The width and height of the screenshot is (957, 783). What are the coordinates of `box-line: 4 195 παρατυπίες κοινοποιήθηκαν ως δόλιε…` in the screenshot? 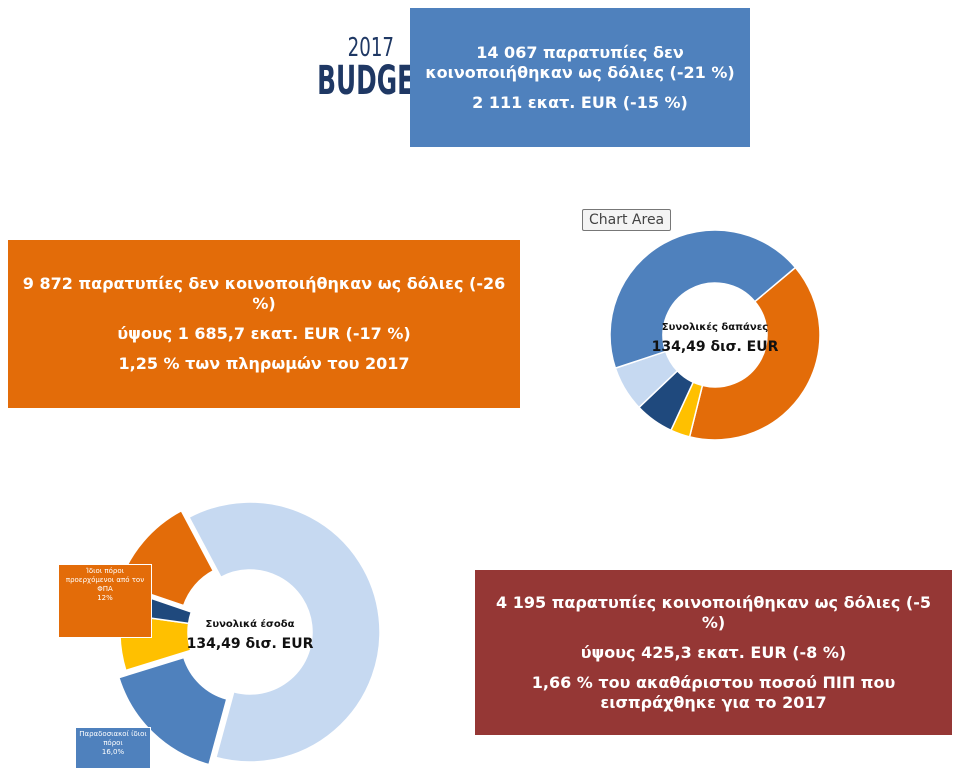 It's located at (713, 612).